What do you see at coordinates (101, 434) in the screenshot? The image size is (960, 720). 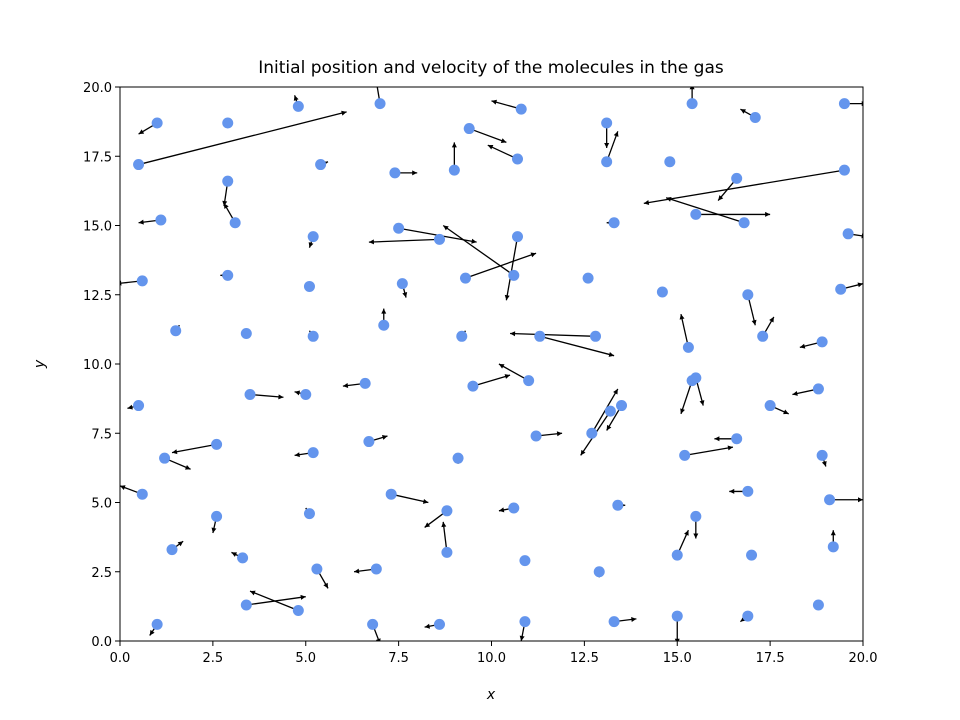 I see `y-tick-label: 7.5` at bounding box center [101, 434].